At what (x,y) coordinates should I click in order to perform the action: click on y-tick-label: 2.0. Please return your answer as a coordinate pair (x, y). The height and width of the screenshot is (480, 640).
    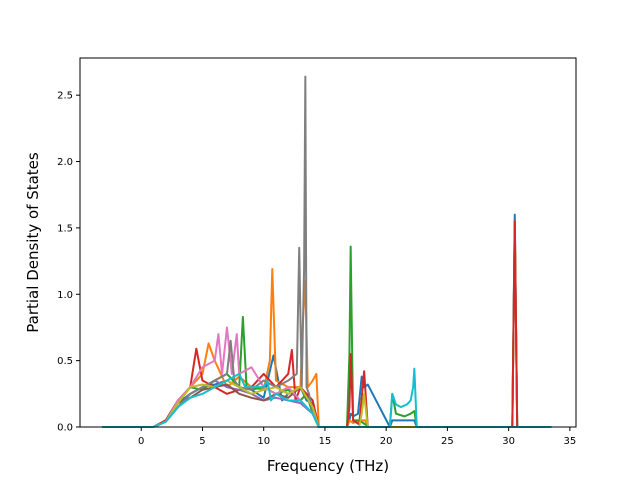
    Looking at the image, I should click on (65, 162).